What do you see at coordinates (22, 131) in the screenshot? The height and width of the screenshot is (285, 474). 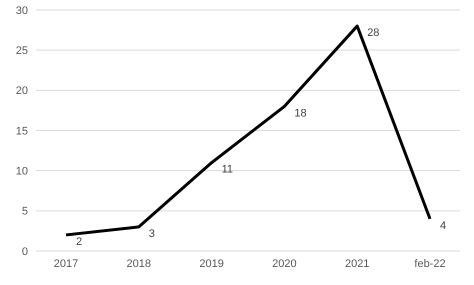 I see `y-tick-label: 15` at bounding box center [22, 131].